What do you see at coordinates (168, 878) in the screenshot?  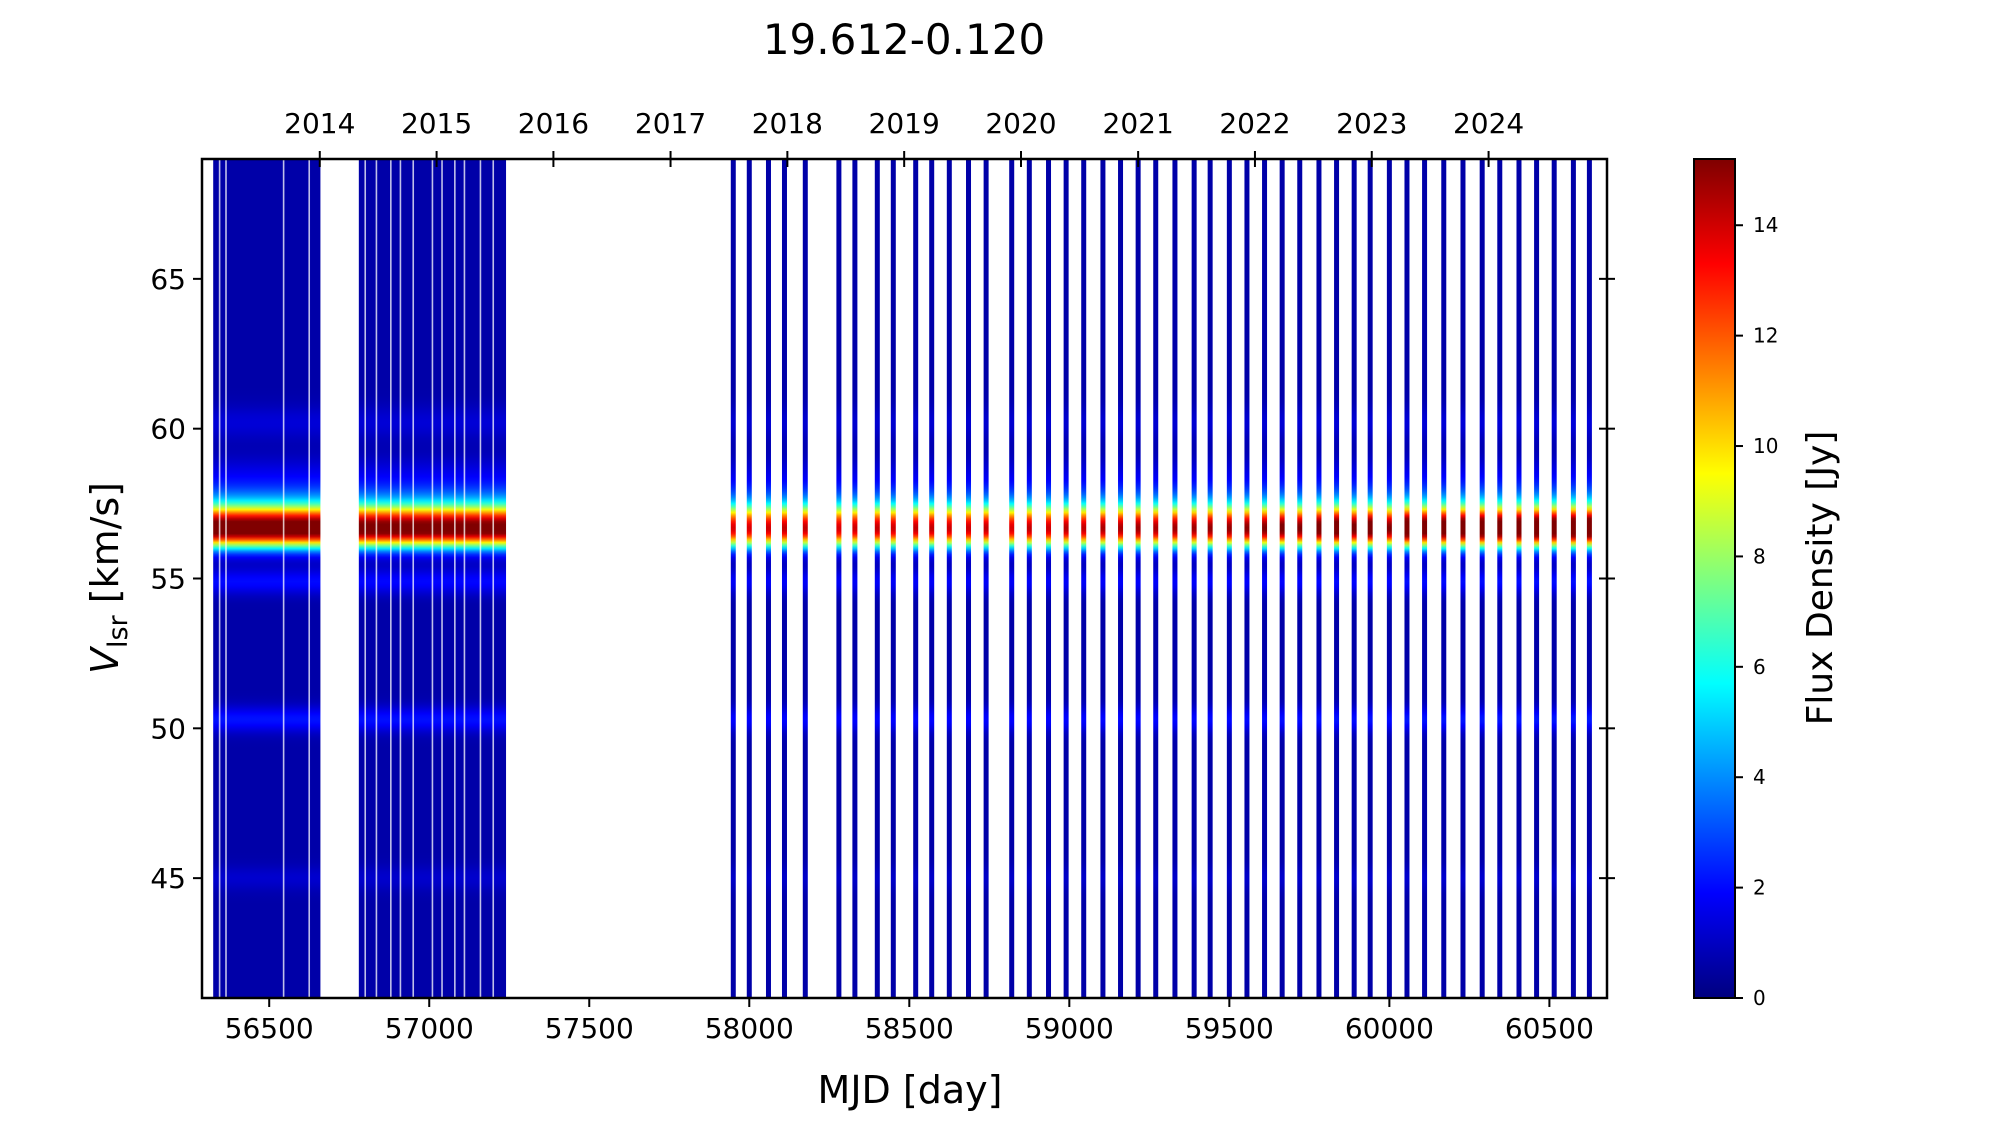 I see `y-tick-label: 45` at bounding box center [168, 878].